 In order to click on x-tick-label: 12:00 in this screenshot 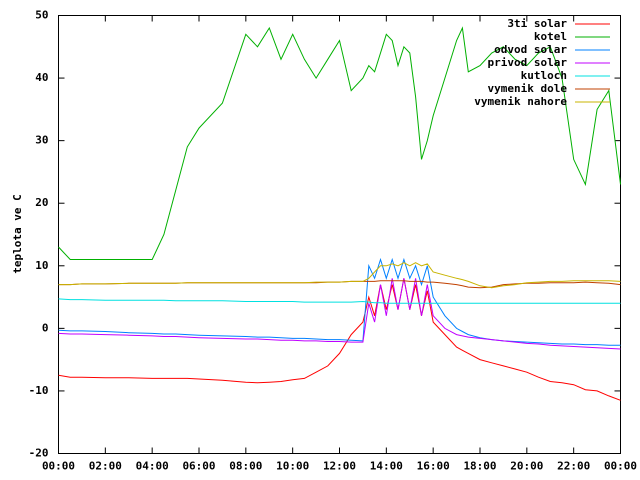, I will do `click(339, 466)`.